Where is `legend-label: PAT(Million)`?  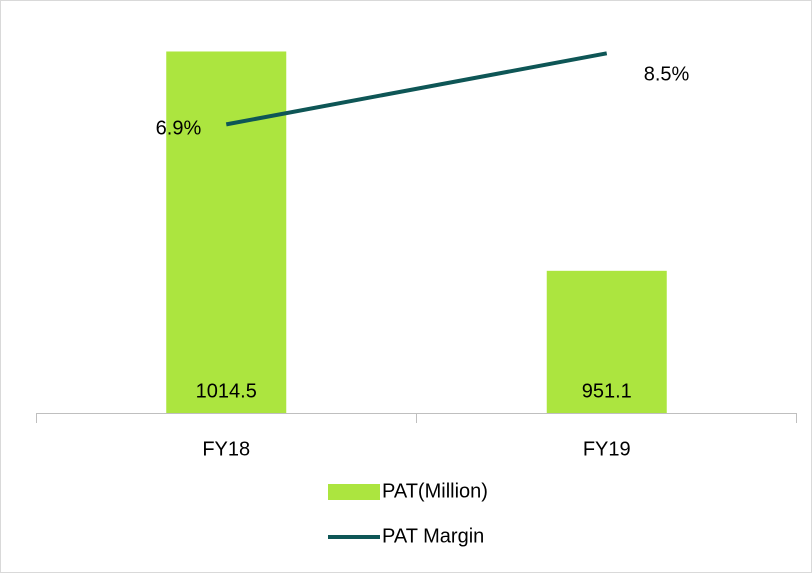 legend-label: PAT(Million) is located at coordinates (435, 491).